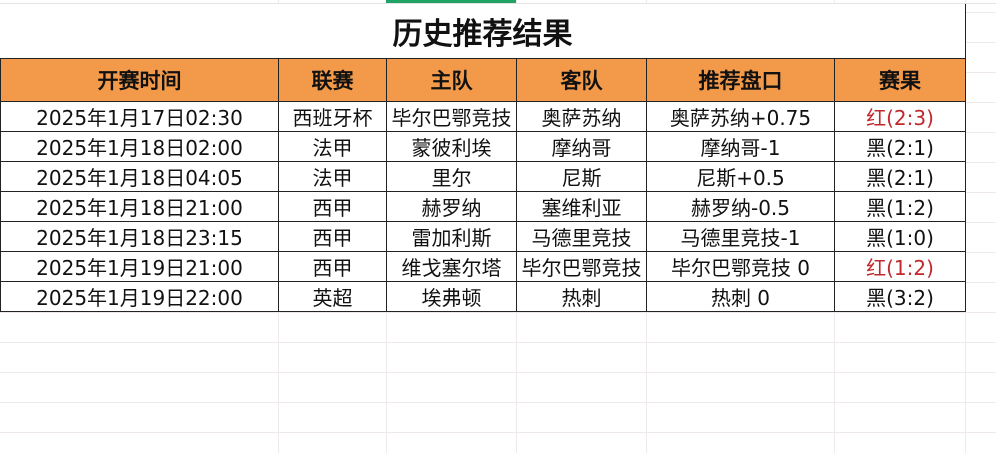  I want to click on cell-time-text: 2025年1月19日21:00, so click(139, 268).